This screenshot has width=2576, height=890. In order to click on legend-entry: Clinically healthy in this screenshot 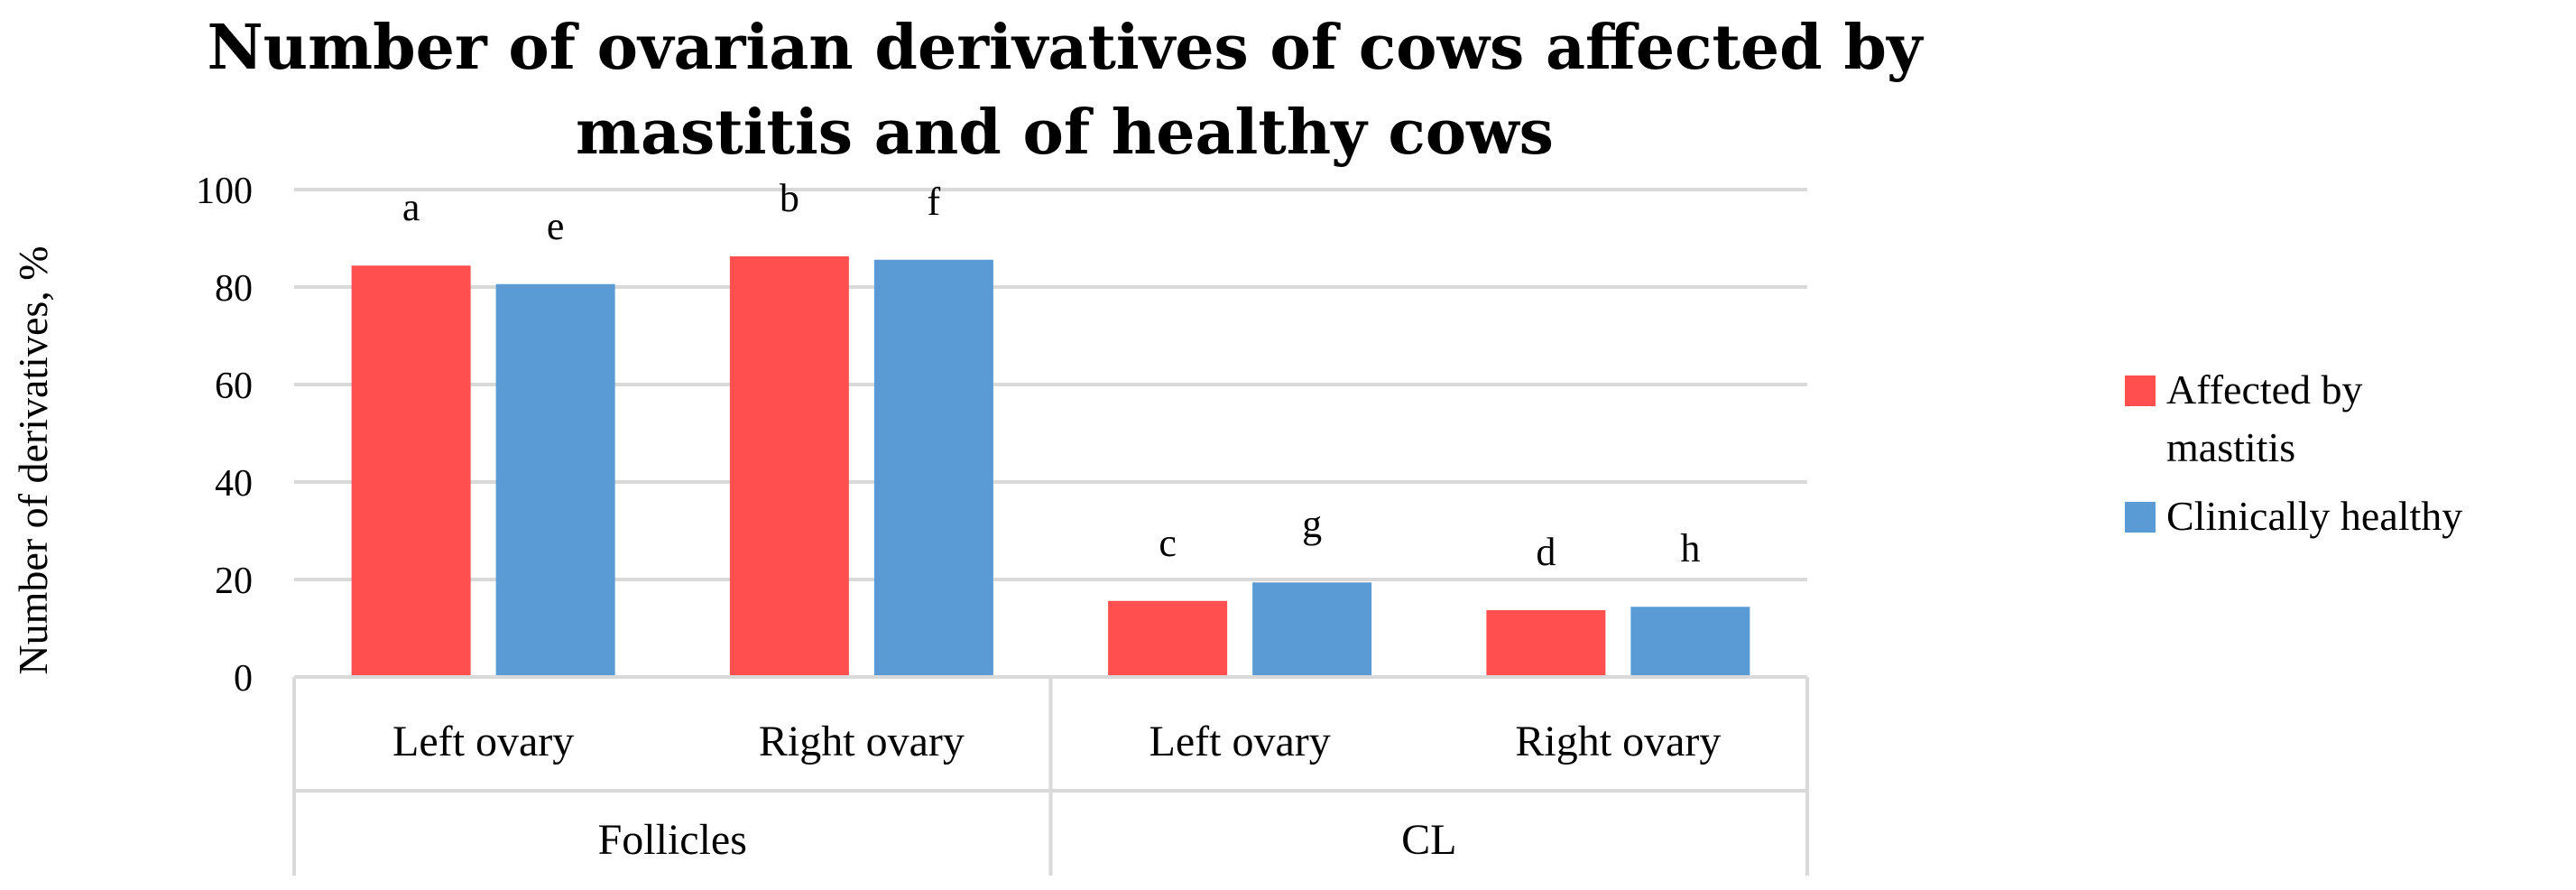, I will do `click(2314, 516)`.